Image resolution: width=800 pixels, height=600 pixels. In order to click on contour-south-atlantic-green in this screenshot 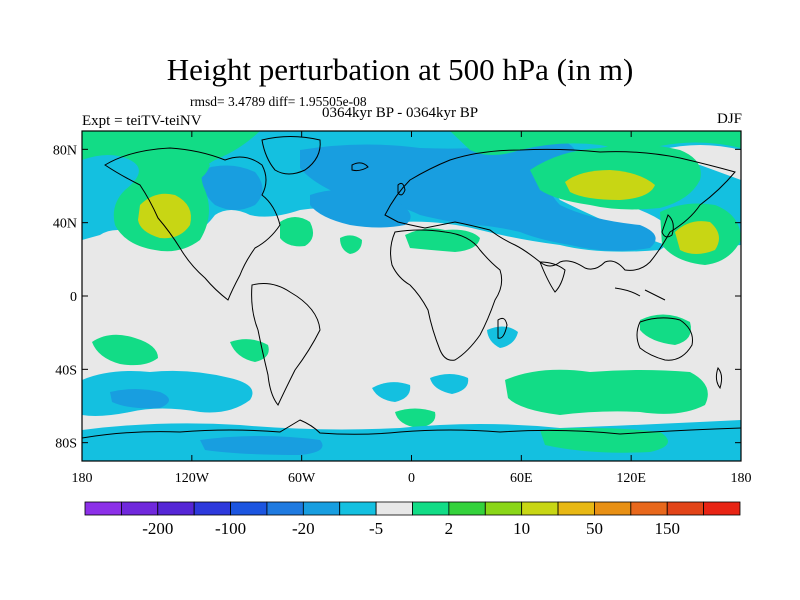, I will do `click(415, 418)`.